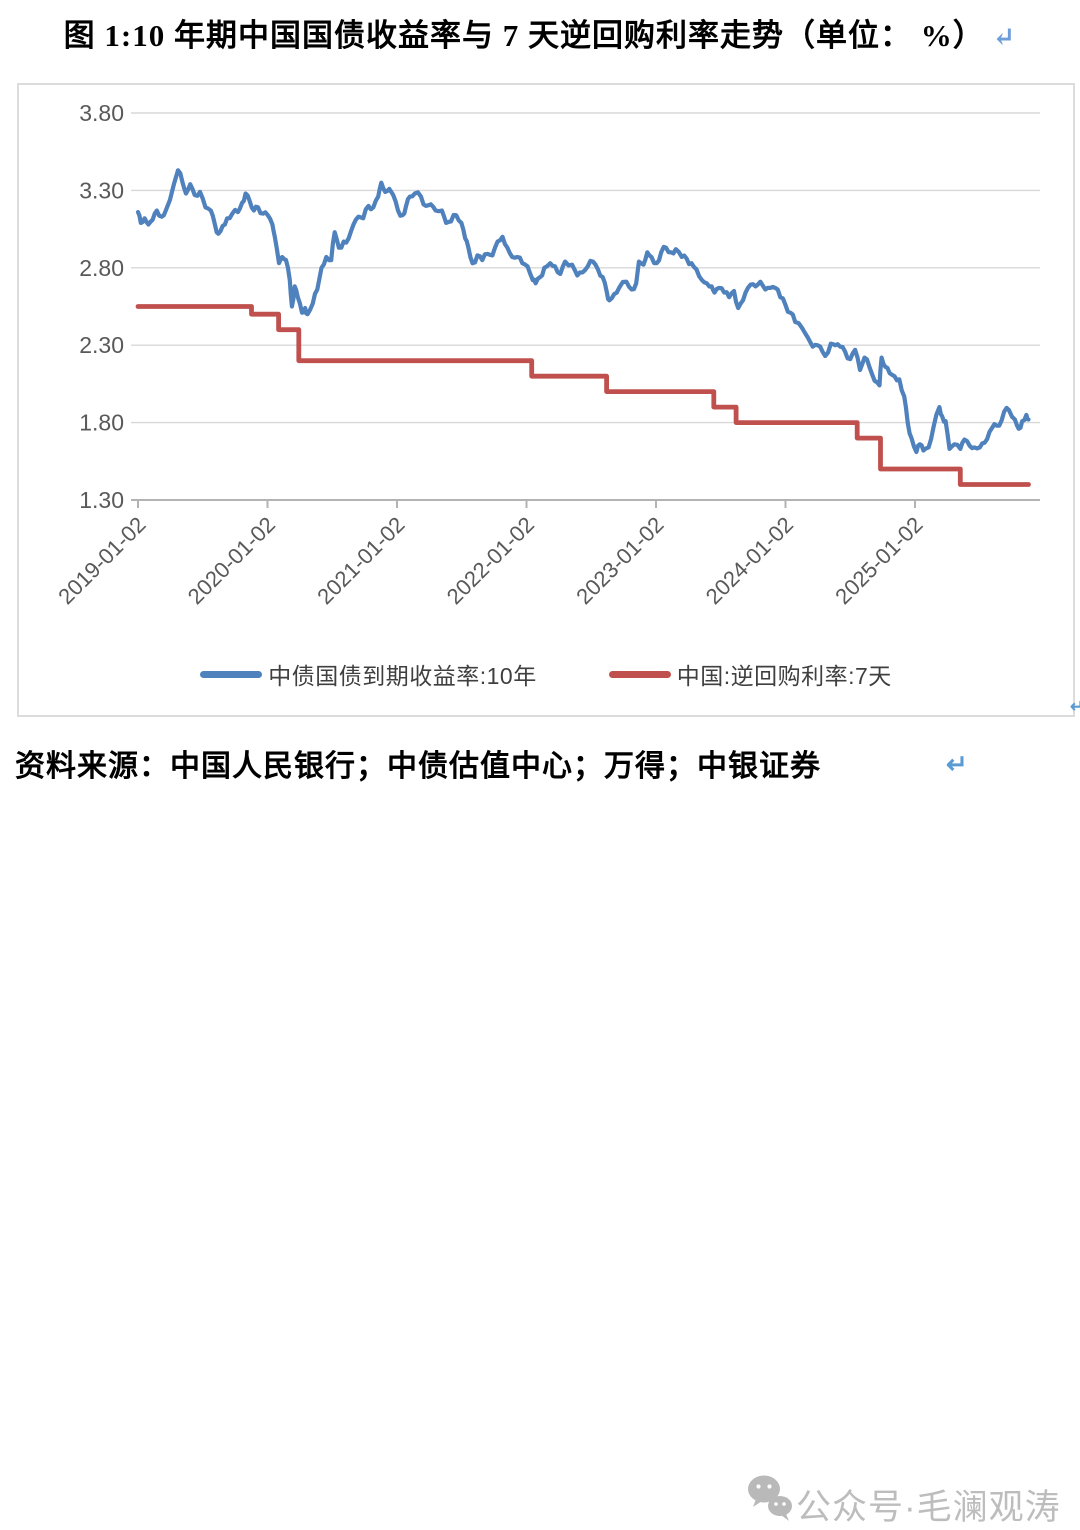 The image size is (1080, 1530). Describe the element at coordinates (360, 560) in the screenshot. I see `x-tick-label: 2021-01-02` at that location.